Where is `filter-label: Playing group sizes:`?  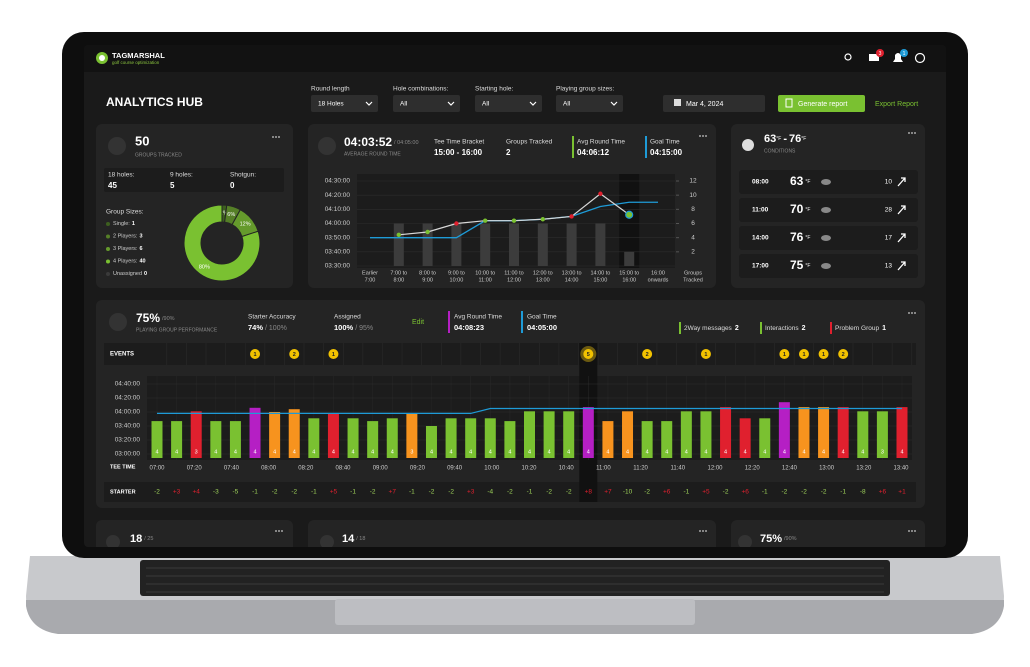 filter-label: Playing group sizes: is located at coordinates (585, 89).